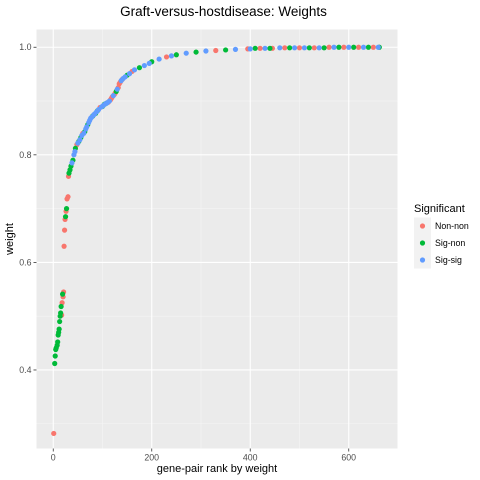 The width and height of the screenshot is (480, 480). Describe the element at coordinates (203, 455) in the screenshot. I see `x-axis: 0 200 400 600` at that location.